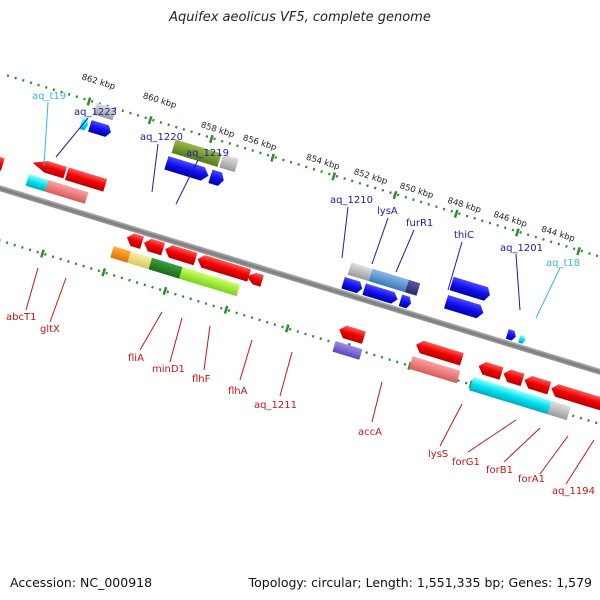 The image size is (600, 600). I want to click on gene-arrow-aq_t18, so click(522, 339).